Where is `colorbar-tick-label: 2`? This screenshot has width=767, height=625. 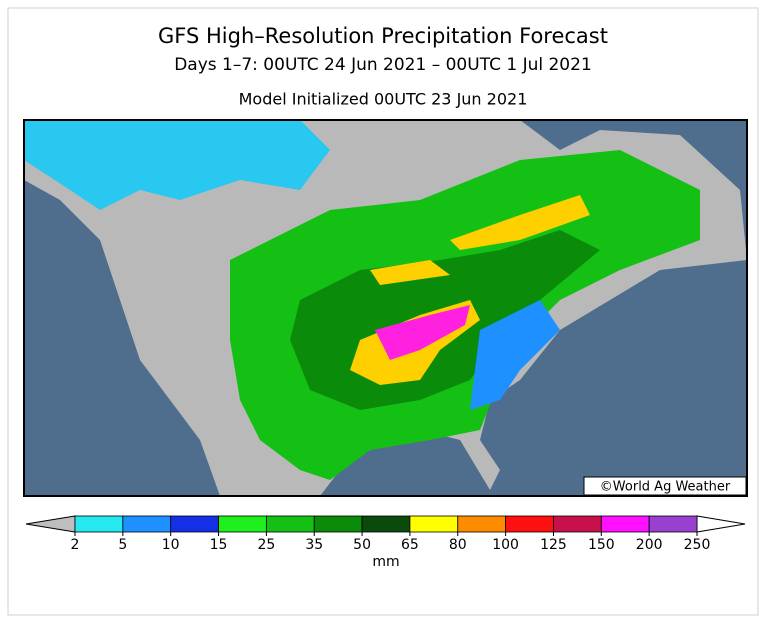 colorbar-tick-label: 2 is located at coordinates (75, 545).